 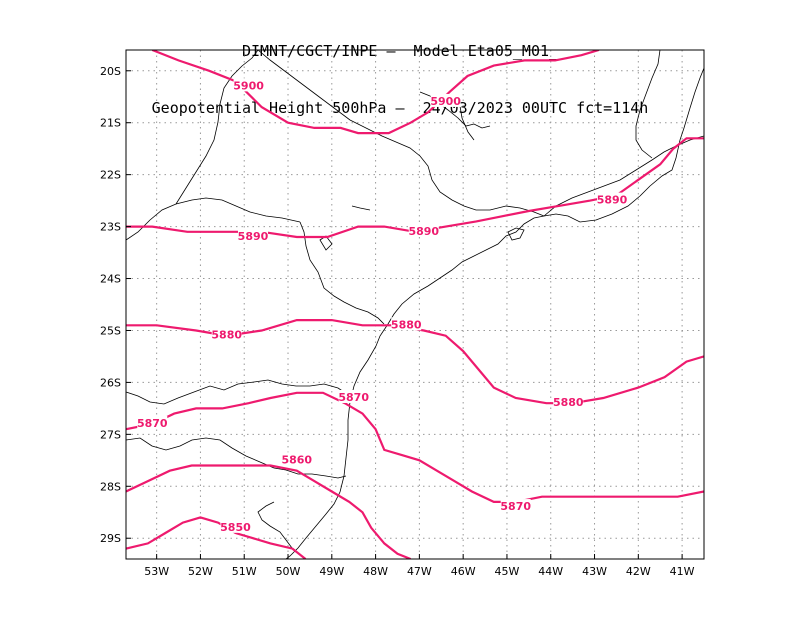 I want to click on state-boundary-pr-sp, so click(x=342, y=273).